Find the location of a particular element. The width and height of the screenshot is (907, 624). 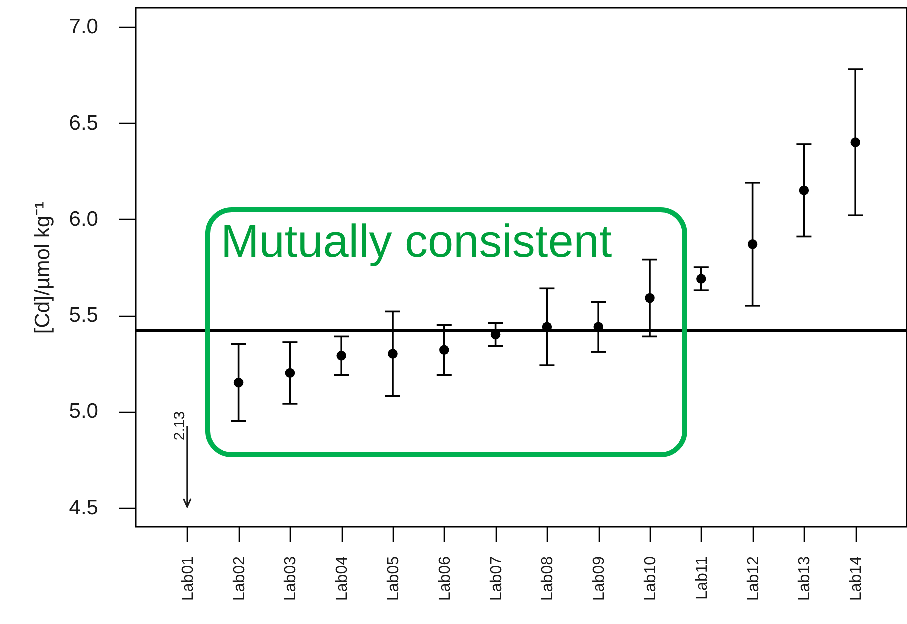

x-tick-label: Lab01 is located at coordinates (188, 578).